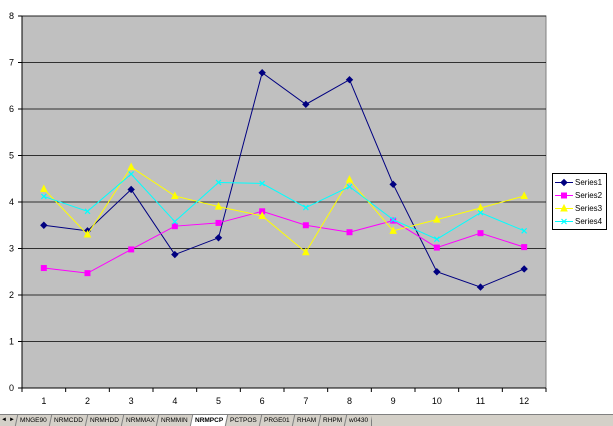  I want to click on x-tick-label: 11, so click(480, 401).